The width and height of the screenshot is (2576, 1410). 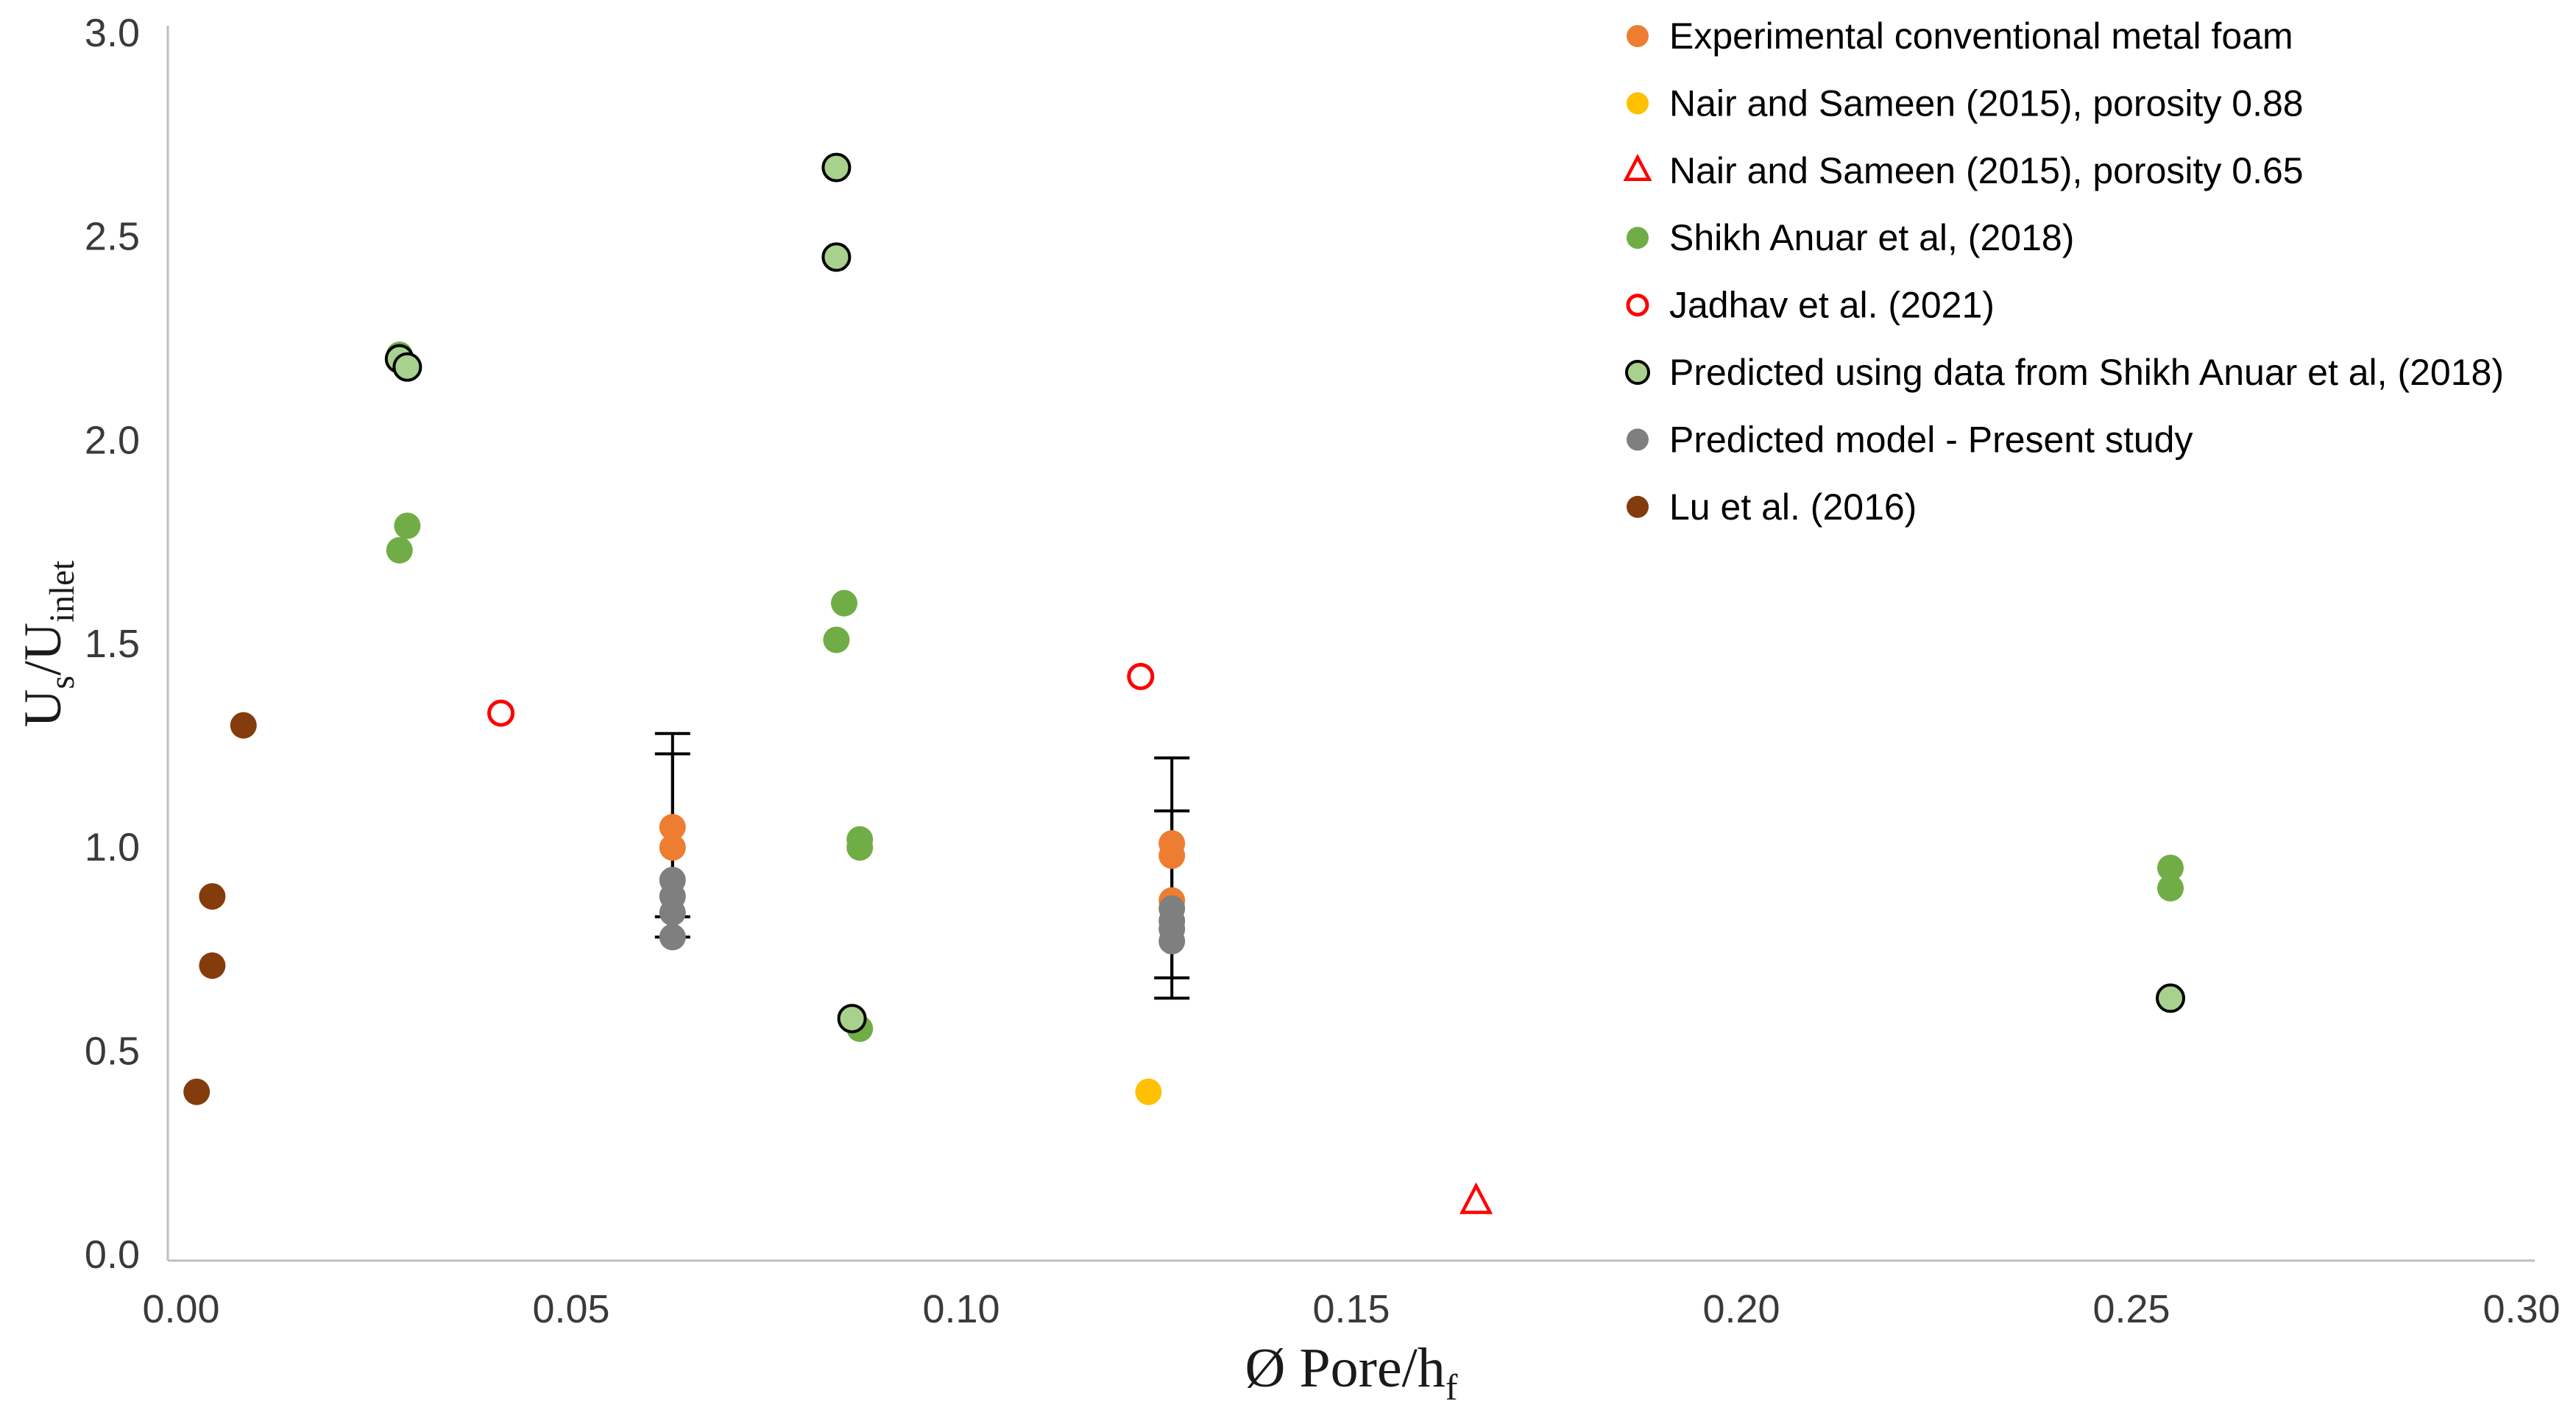 What do you see at coordinates (112, 1255) in the screenshot?
I see `y-tick-label: 0.0` at bounding box center [112, 1255].